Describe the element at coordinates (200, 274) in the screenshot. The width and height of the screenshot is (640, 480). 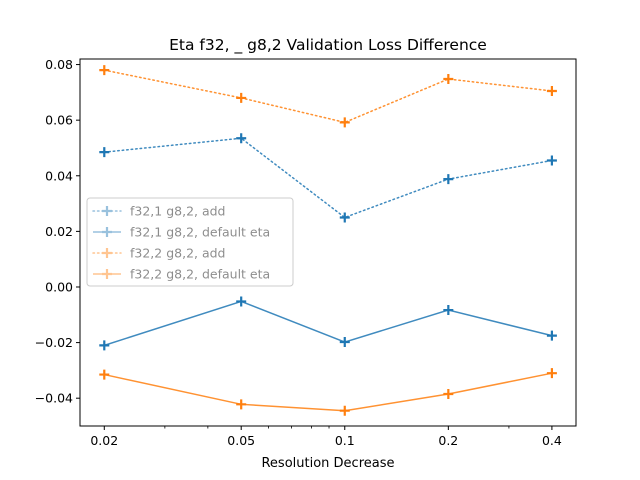
I see `legend-label: f32,2 g8,2, default eta` at that location.